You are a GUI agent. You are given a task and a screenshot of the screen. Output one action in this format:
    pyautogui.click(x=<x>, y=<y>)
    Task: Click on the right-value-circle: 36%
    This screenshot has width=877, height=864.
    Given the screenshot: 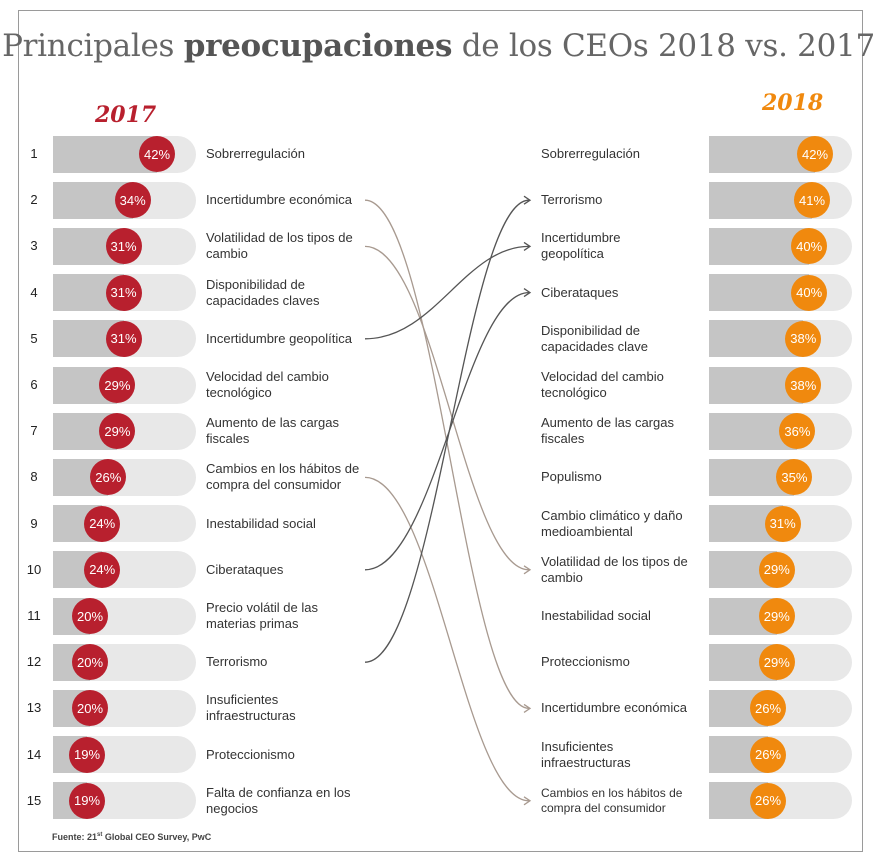 What is the action you would take?
    pyautogui.click(x=797, y=431)
    